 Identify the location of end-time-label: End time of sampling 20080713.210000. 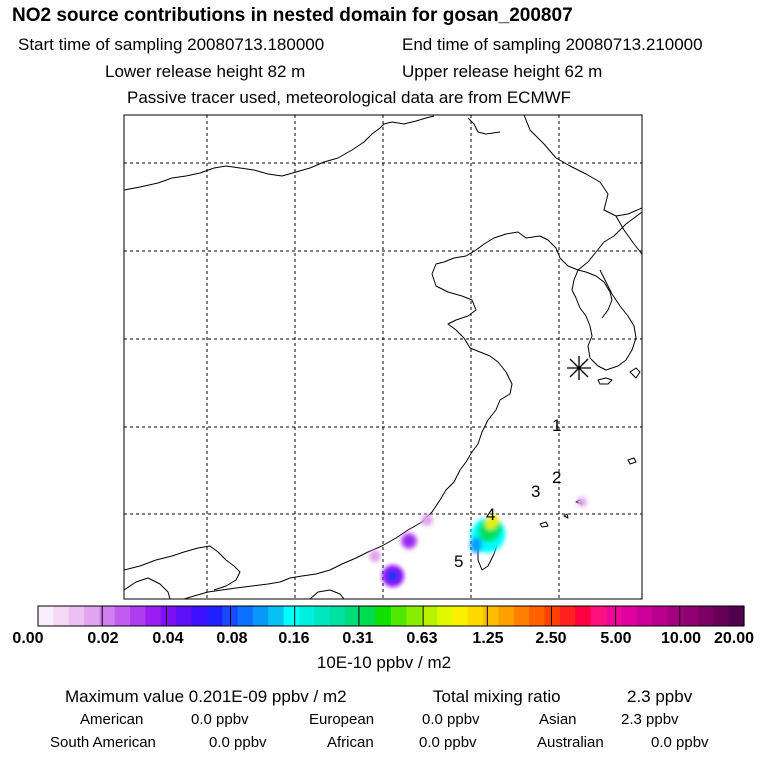
(552, 44).